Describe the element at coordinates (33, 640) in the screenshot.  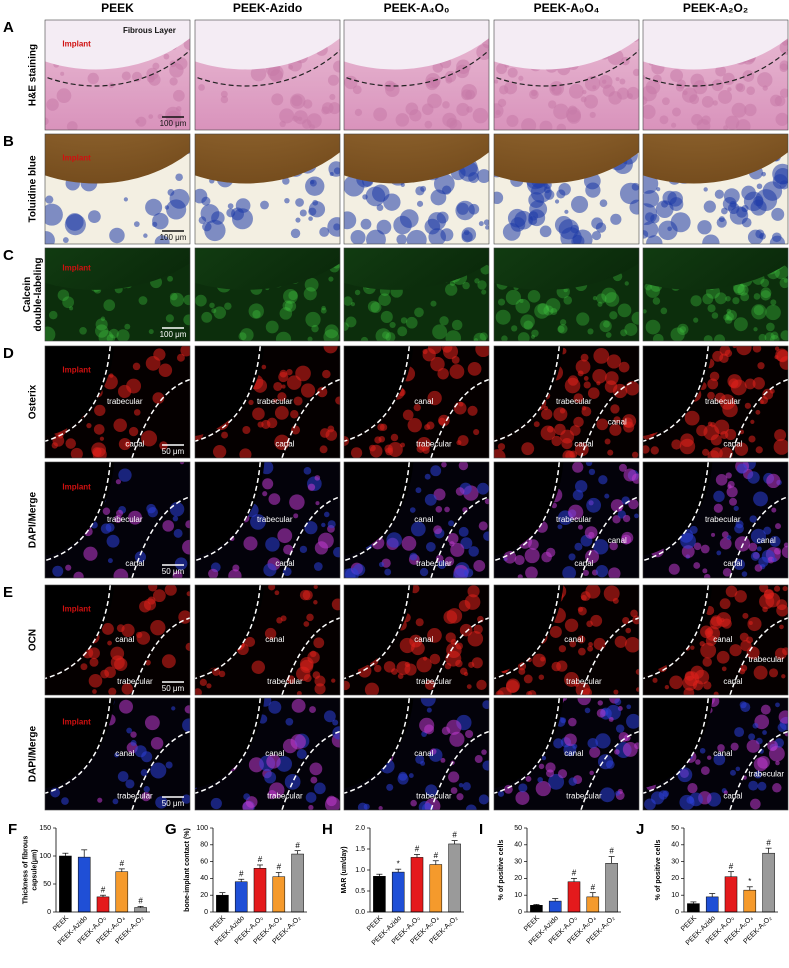
I see `row-label: OCN` at that location.